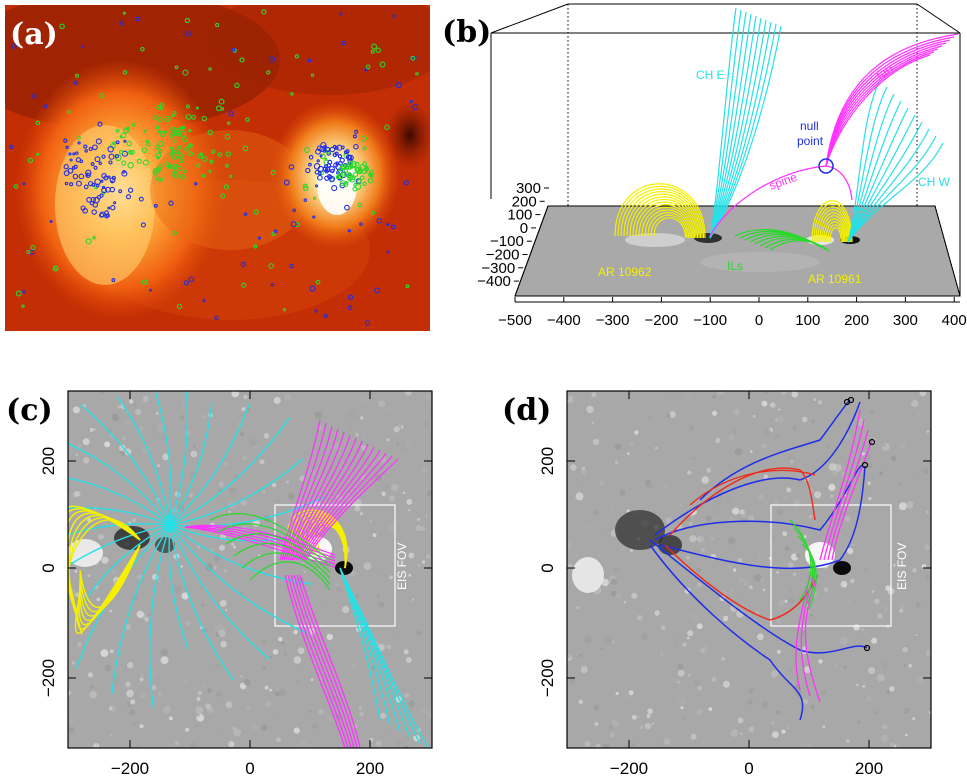  I want to click on x-tick-label: −500, so click(515, 320).